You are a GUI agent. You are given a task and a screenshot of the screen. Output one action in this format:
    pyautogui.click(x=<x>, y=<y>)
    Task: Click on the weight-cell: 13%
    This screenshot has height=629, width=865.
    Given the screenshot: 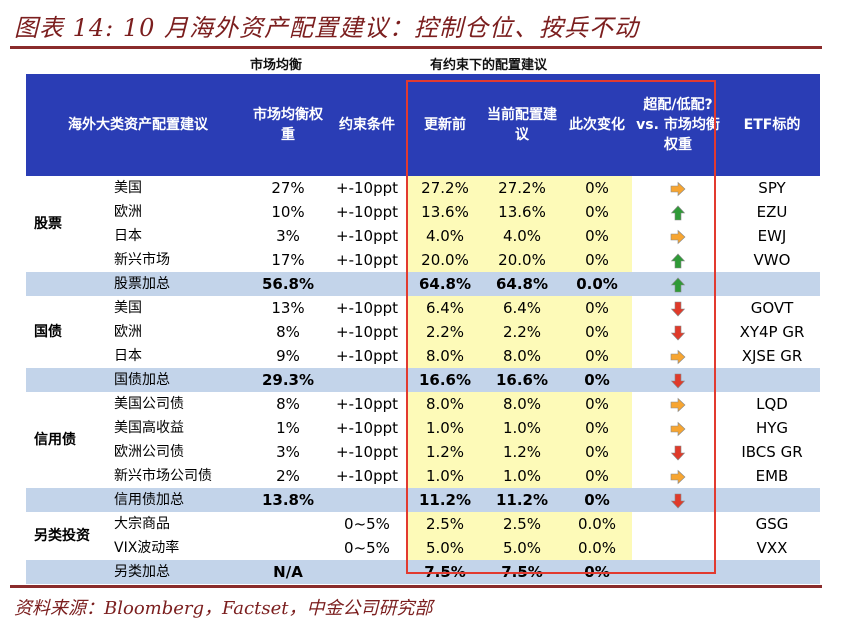 What is the action you would take?
    pyautogui.click(x=288, y=308)
    